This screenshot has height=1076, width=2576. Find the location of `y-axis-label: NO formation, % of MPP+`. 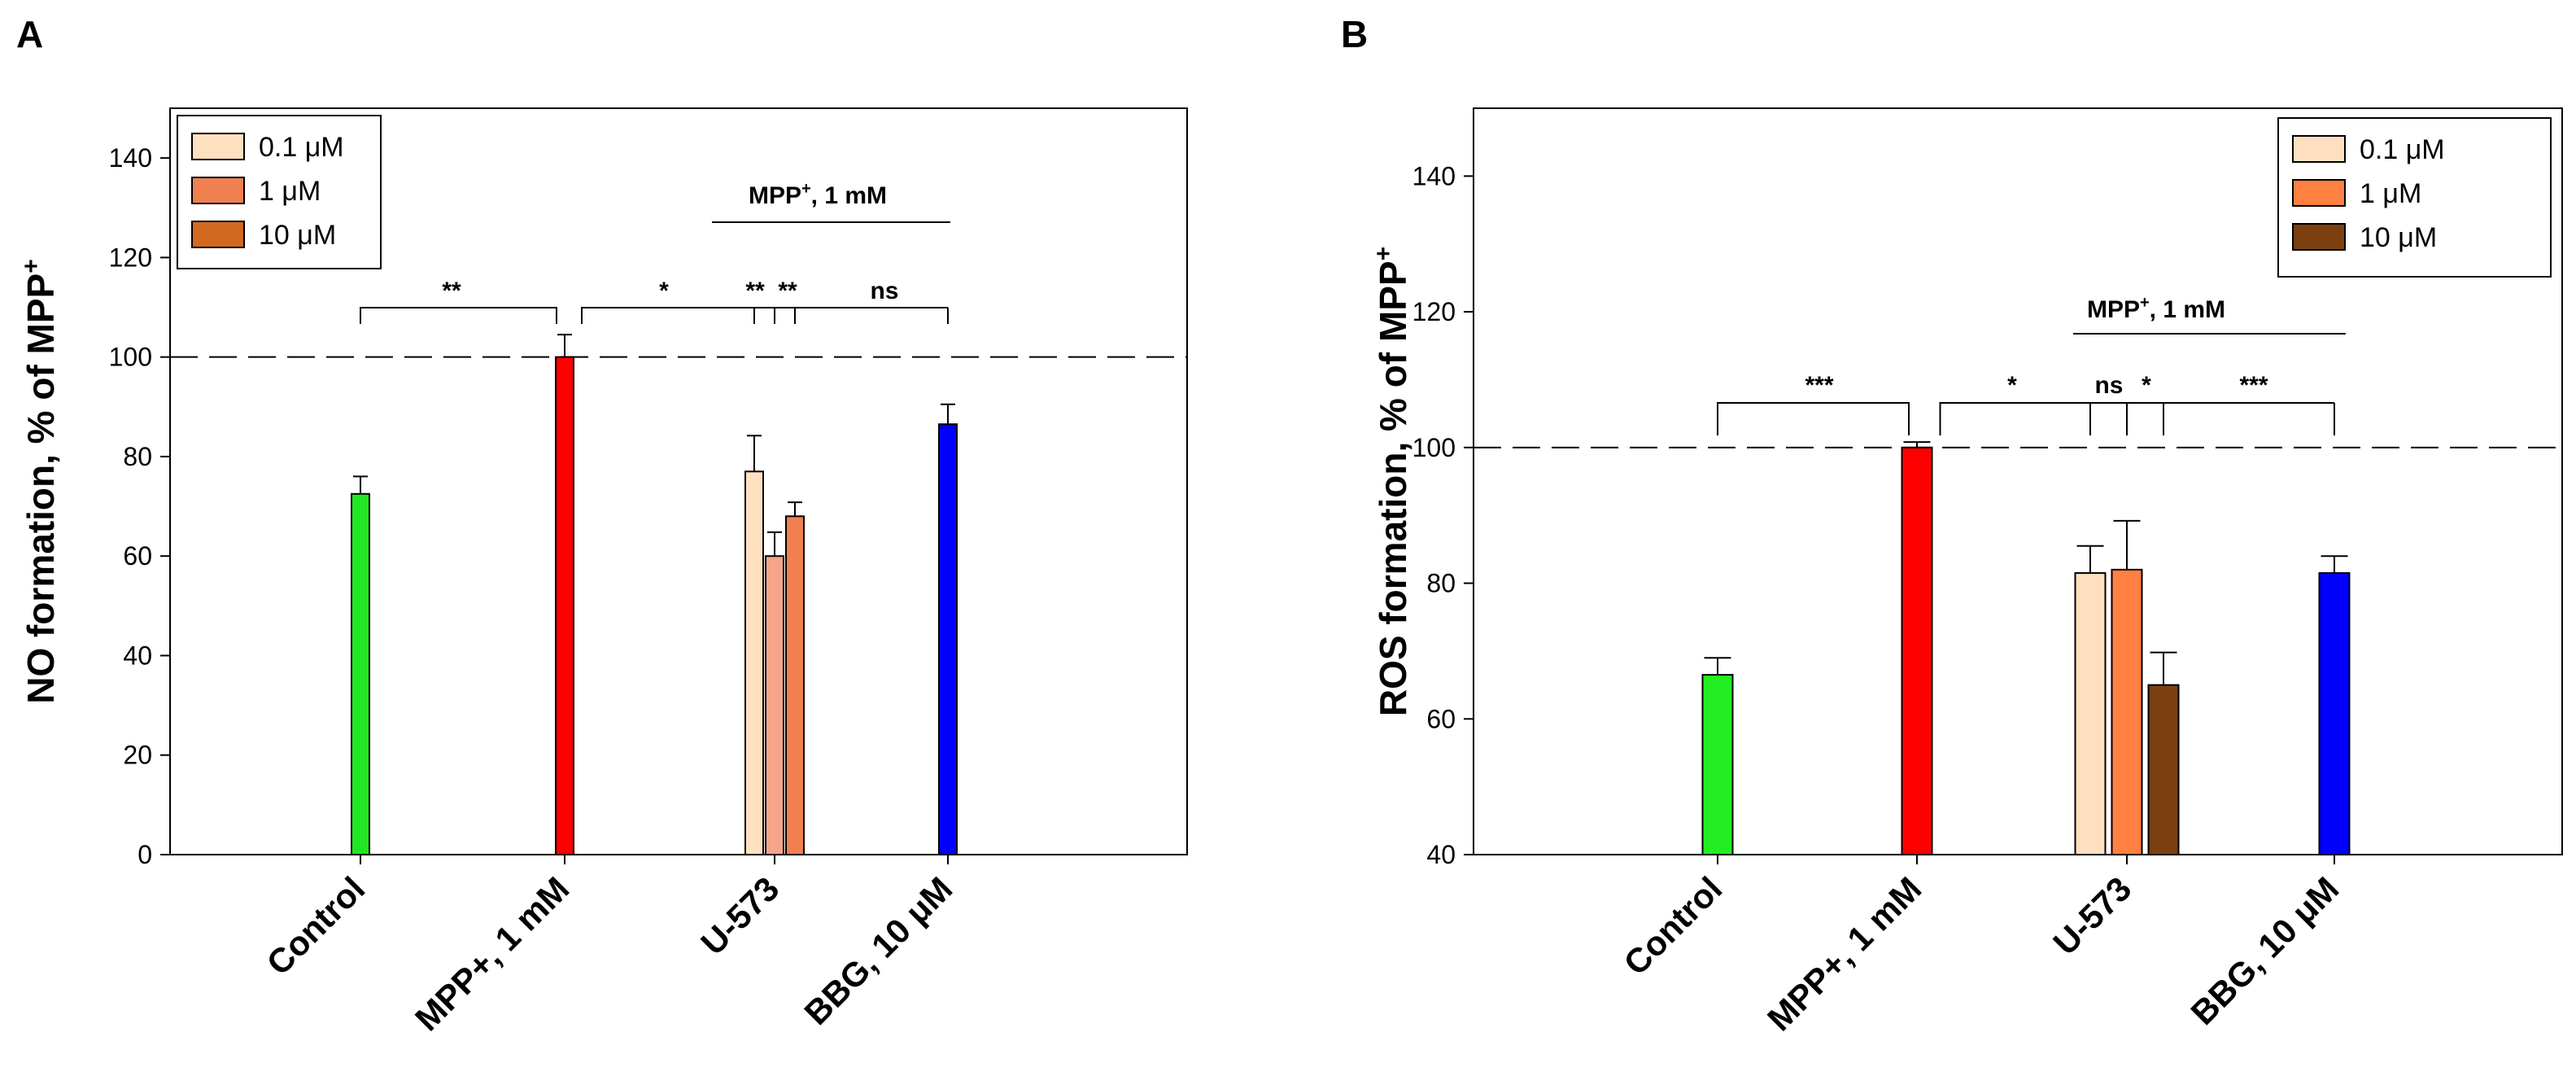

y-axis-label: NO formation, % of MPP+ is located at coordinates (40, 481).